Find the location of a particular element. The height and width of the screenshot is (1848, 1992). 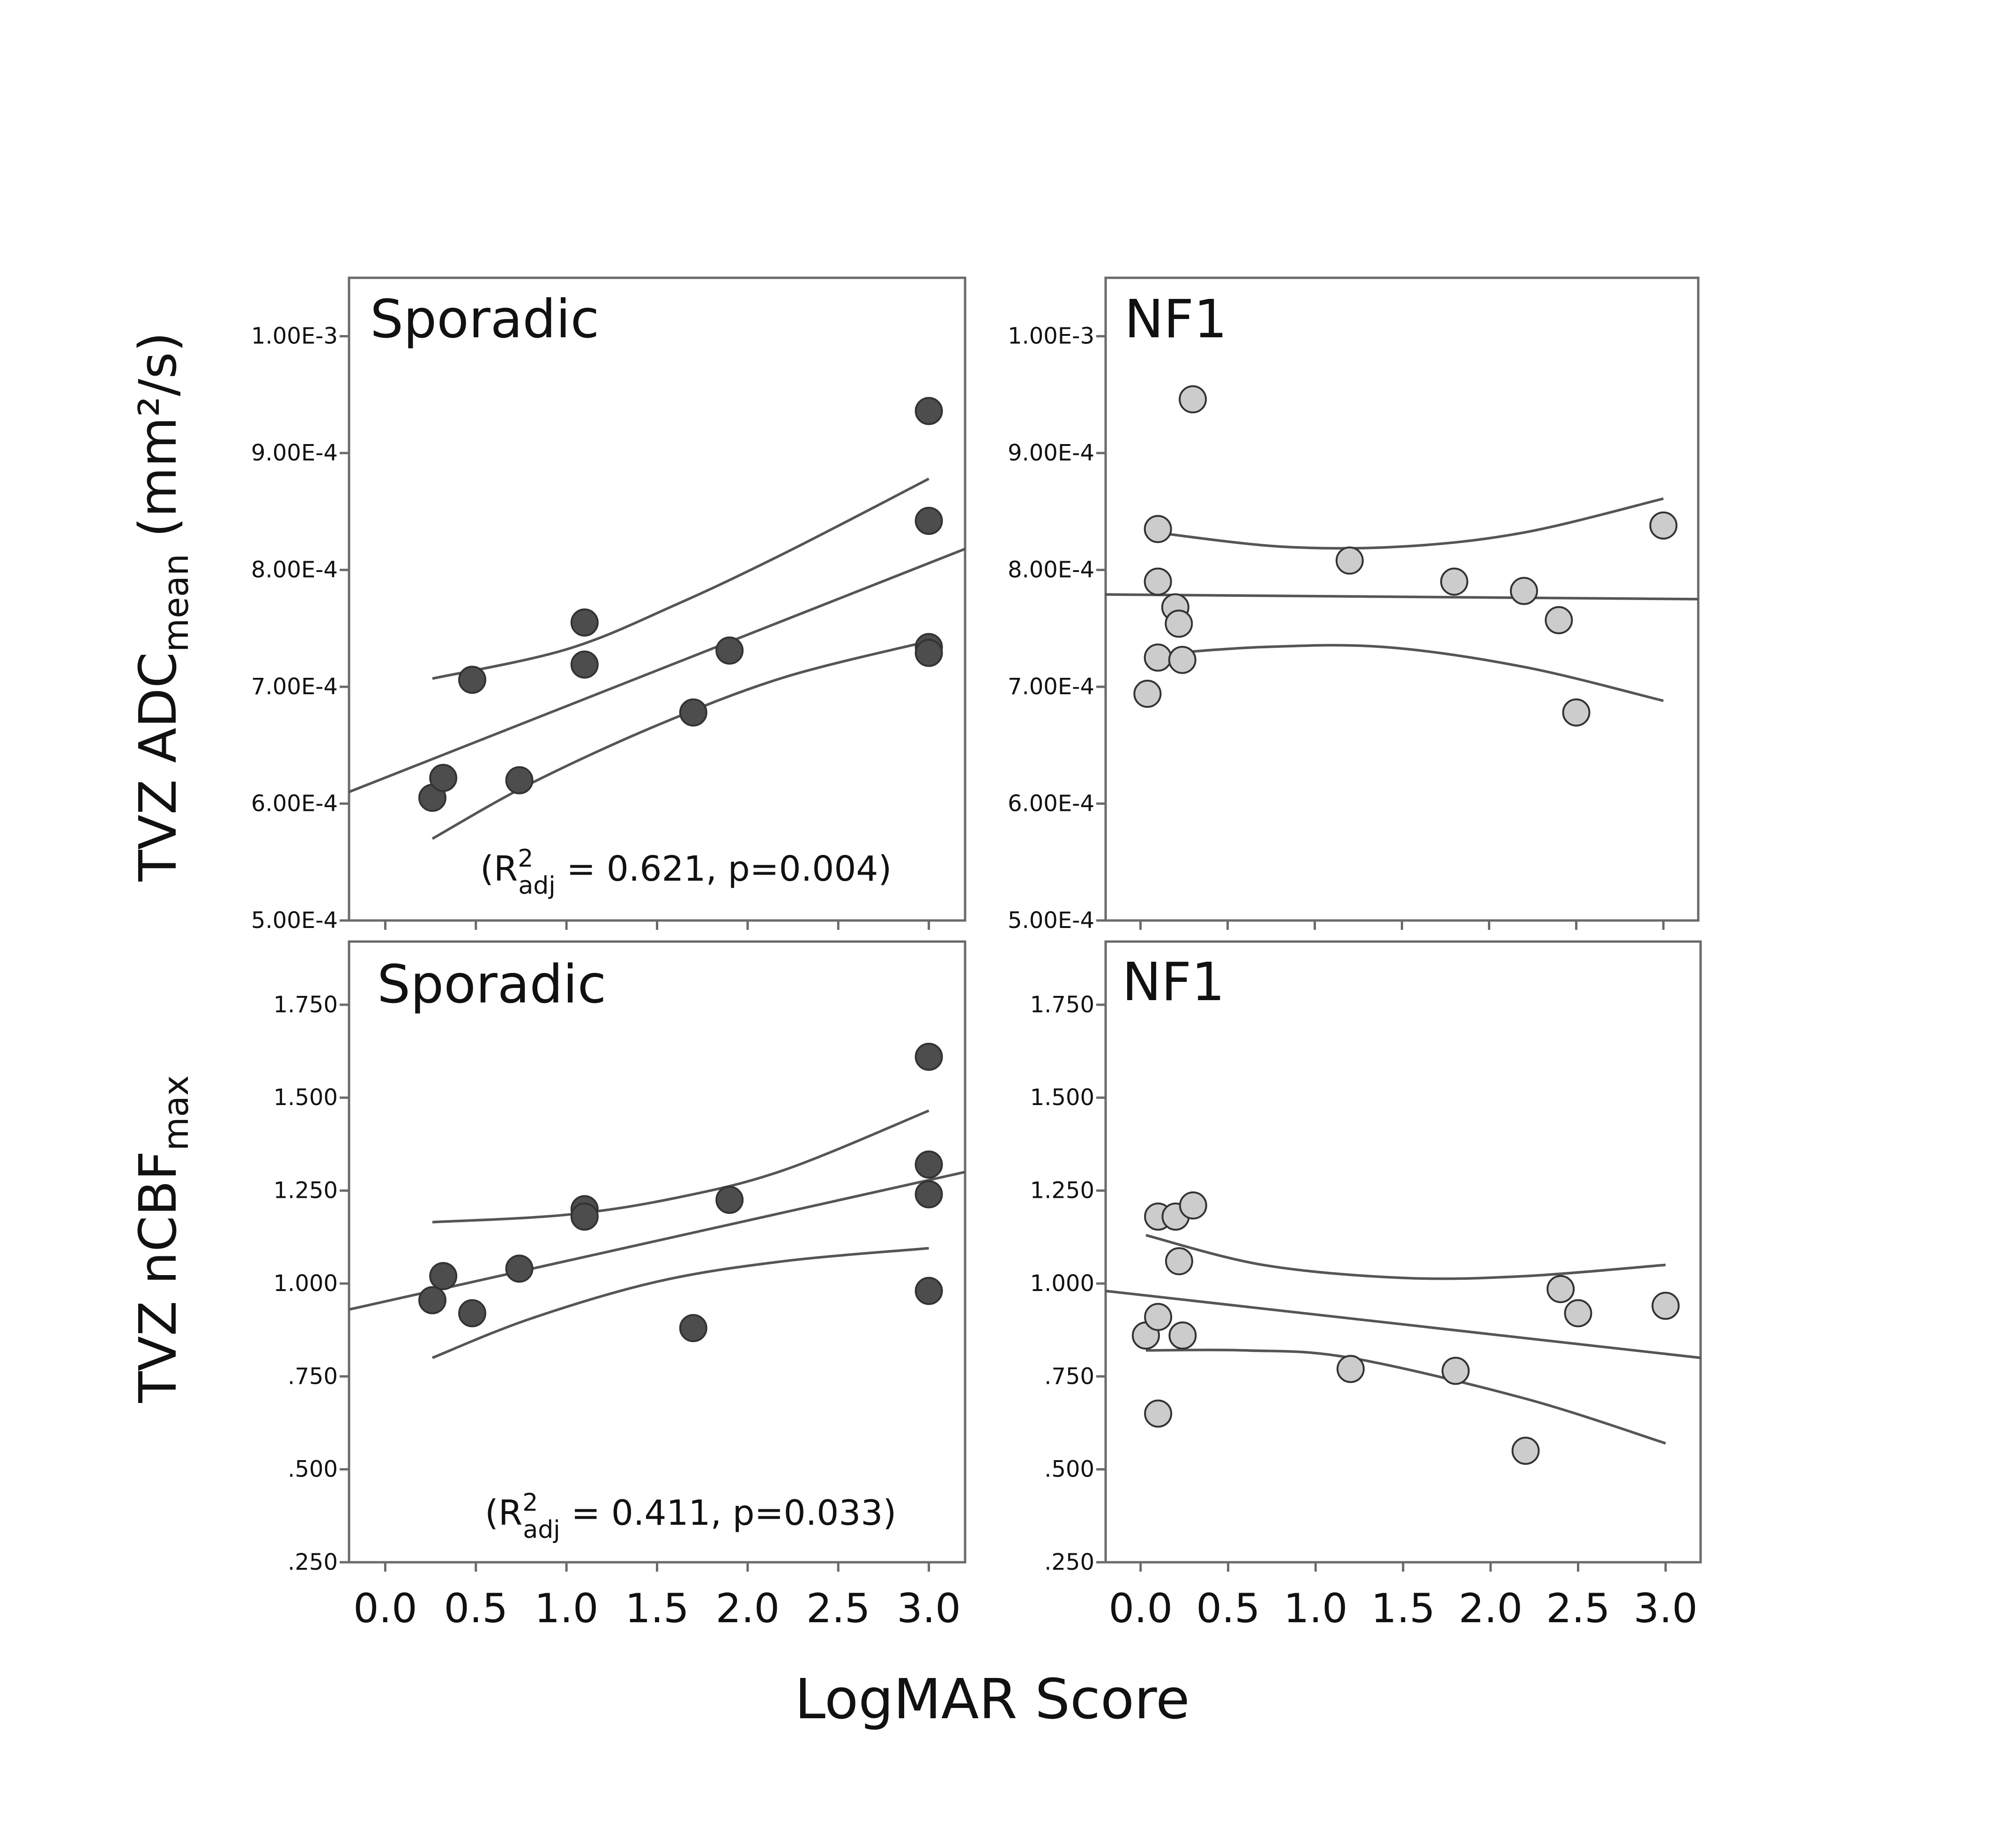

y-tick-label: .500 is located at coordinates (313, 1469).